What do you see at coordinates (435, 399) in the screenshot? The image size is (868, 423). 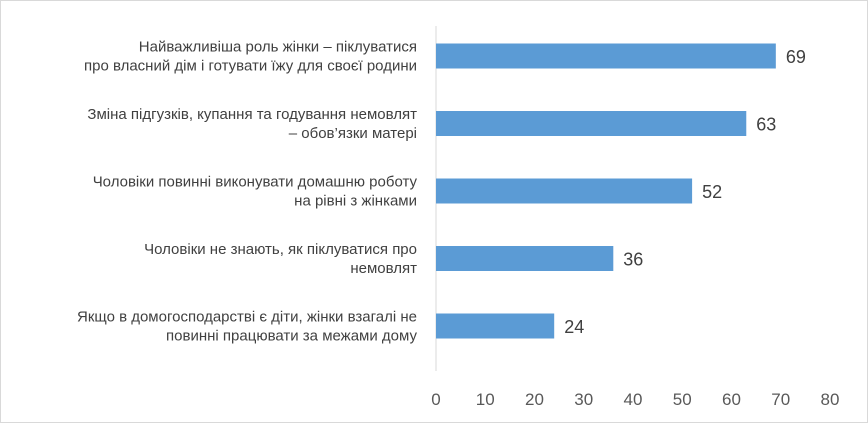 I see `x-tick-label-0: 0` at bounding box center [435, 399].